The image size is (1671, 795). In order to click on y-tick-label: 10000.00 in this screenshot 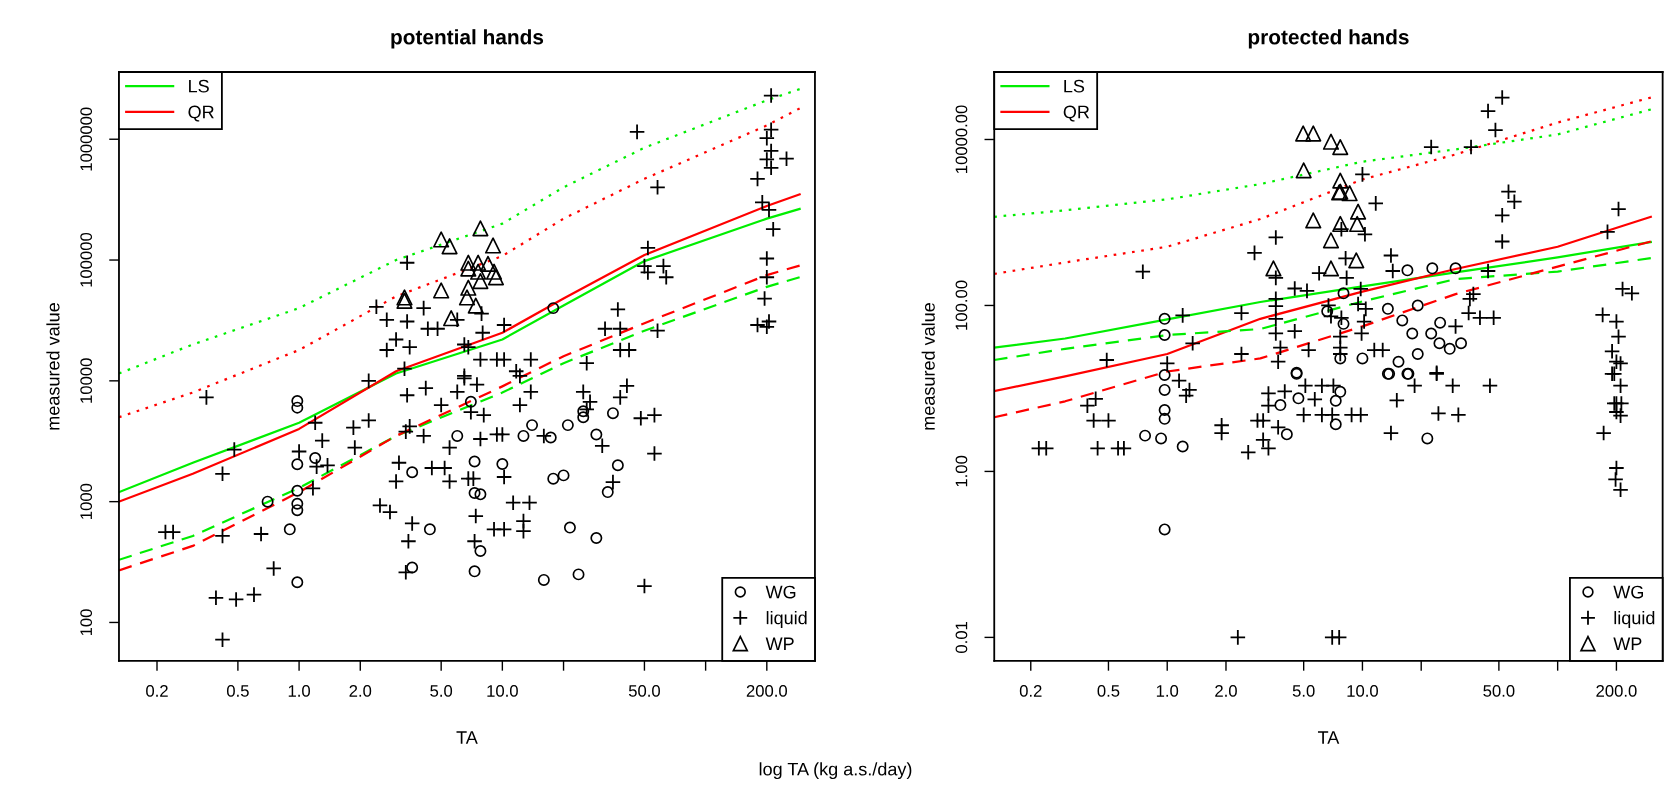, I will do `click(961, 139)`.